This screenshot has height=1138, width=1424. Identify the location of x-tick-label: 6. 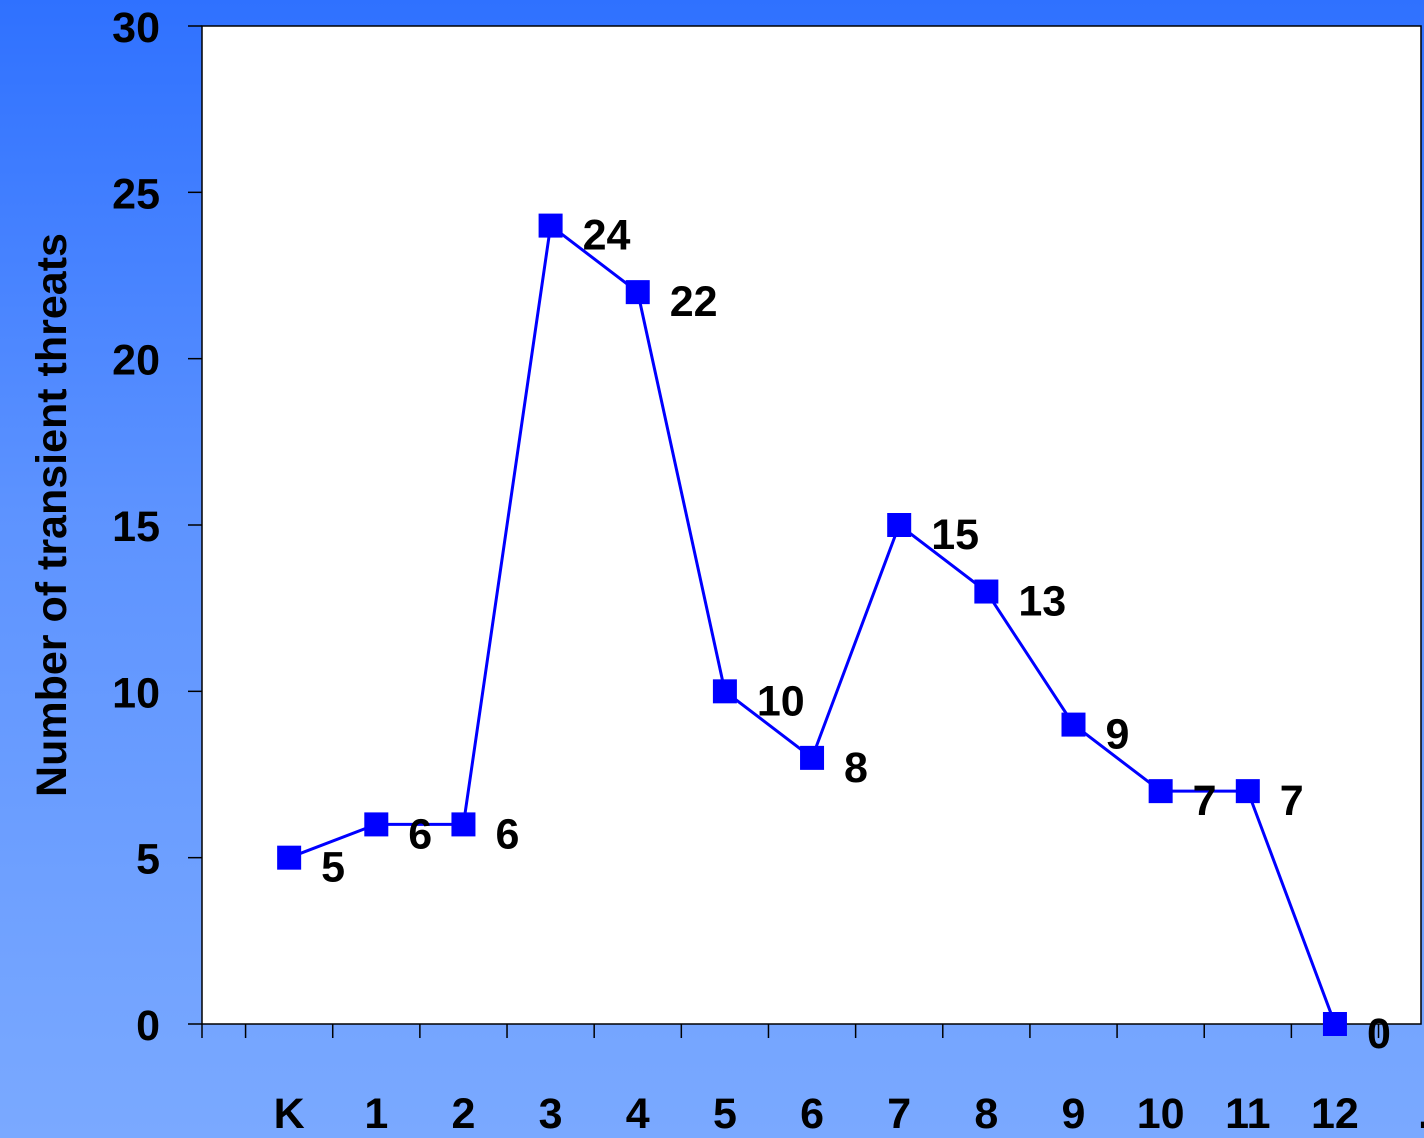
(812, 1114).